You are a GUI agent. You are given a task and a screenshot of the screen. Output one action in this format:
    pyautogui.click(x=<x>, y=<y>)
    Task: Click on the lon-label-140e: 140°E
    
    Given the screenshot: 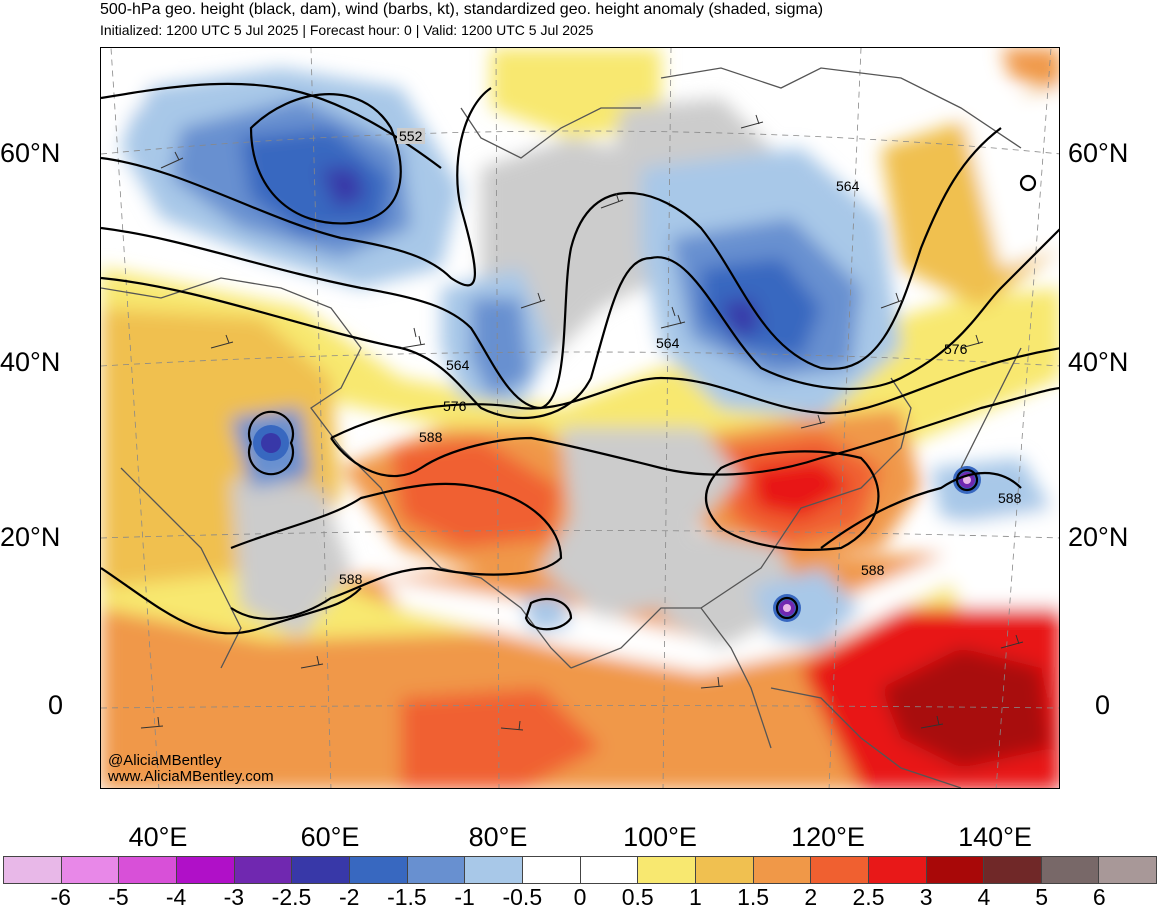 What is the action you would take?
    pyautogui.click(x=995, y=837)
    